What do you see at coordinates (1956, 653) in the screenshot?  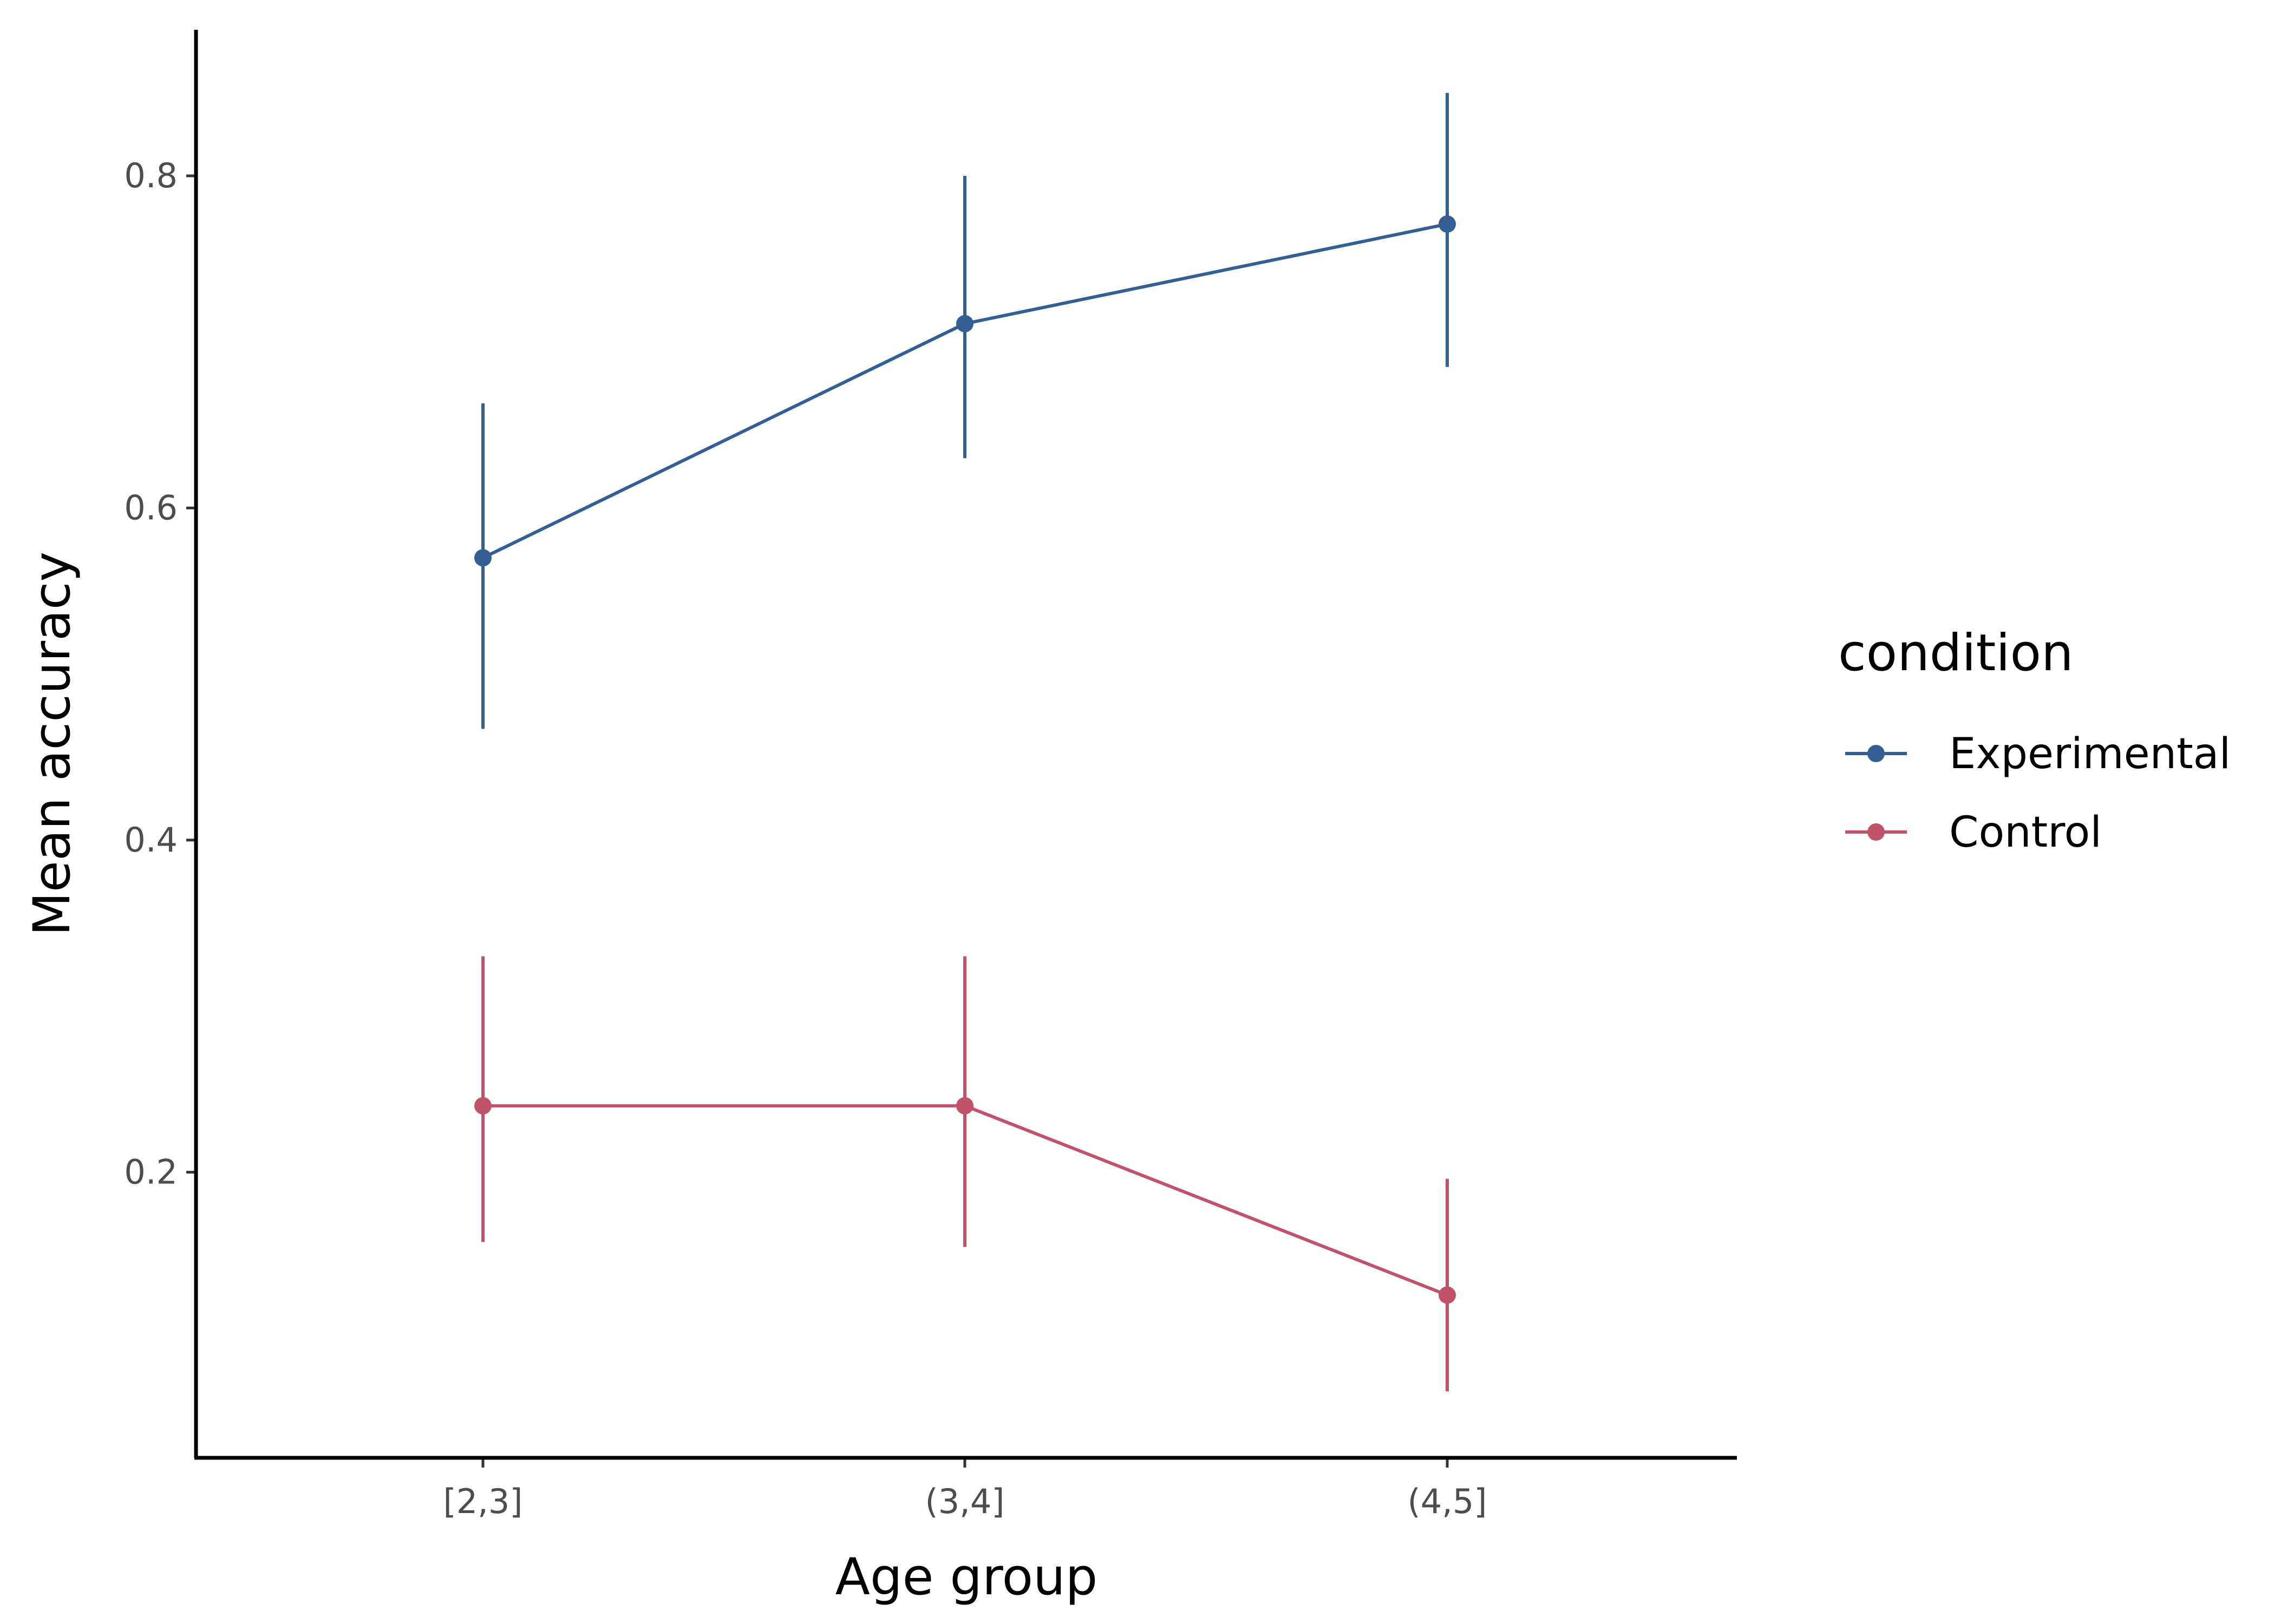 I see `legend-title: condition` at bounding box center [1956, 653].